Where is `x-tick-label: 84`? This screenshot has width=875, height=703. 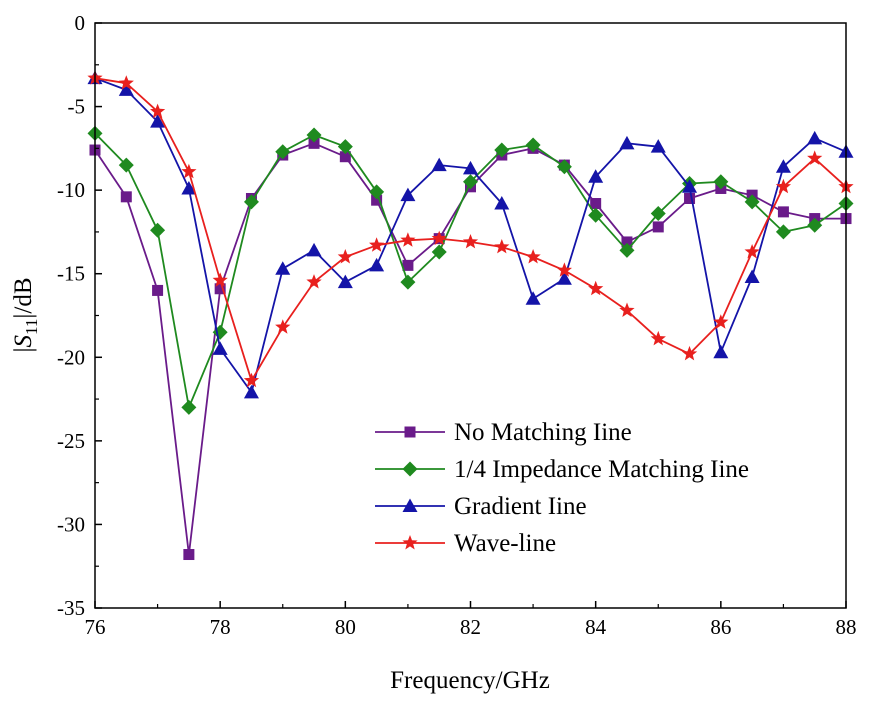
x-tick-label: 84 is located at coordinates (596, 627).